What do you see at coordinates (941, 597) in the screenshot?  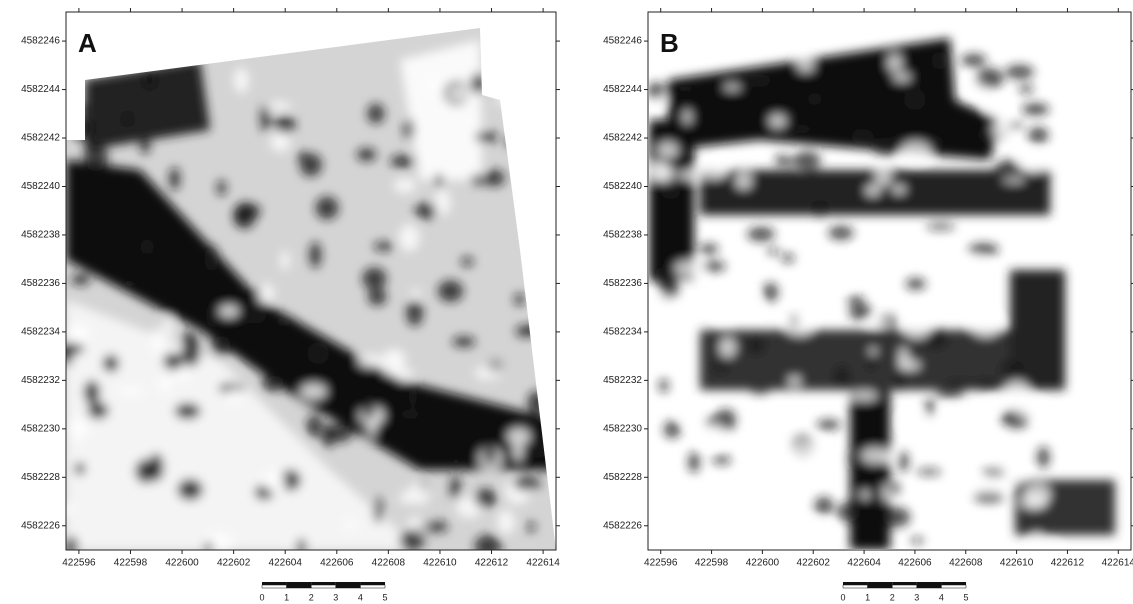 I see `scale-bar-label: 4` at bounding box center [941, 597].